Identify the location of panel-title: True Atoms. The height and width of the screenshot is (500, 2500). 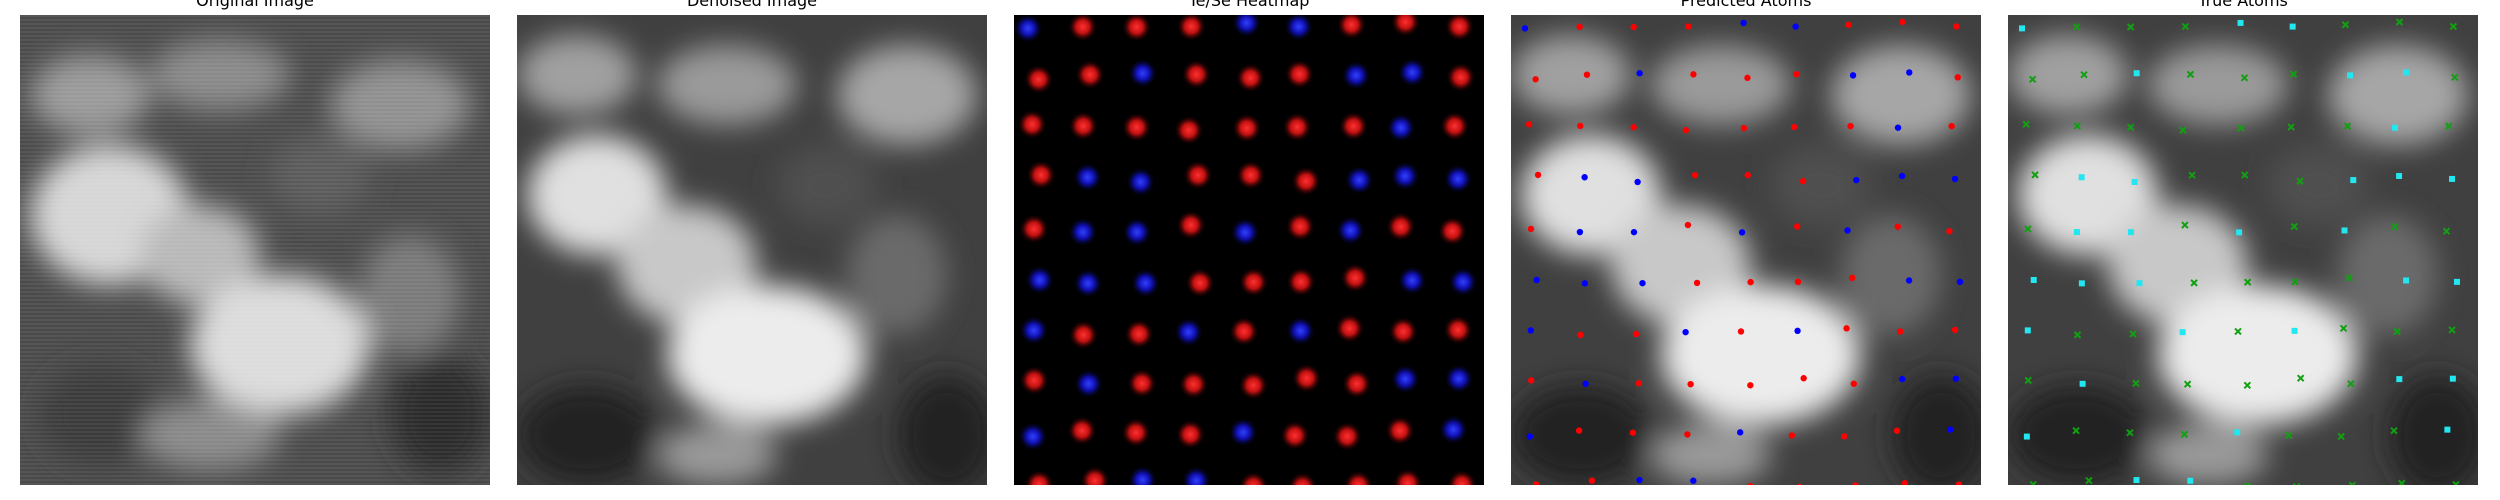
(2243, 5).